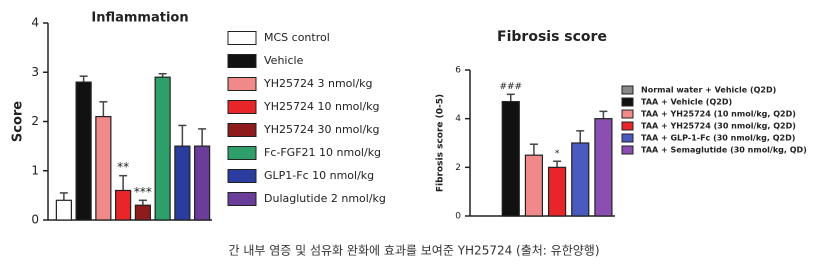 This screenshot has height=270, width=828. What do you see at coordinates (686, 102) in the screenshot?
I see `legend-label: TAA + Vehicle (Q2D)` at bounding box center [686, 102].